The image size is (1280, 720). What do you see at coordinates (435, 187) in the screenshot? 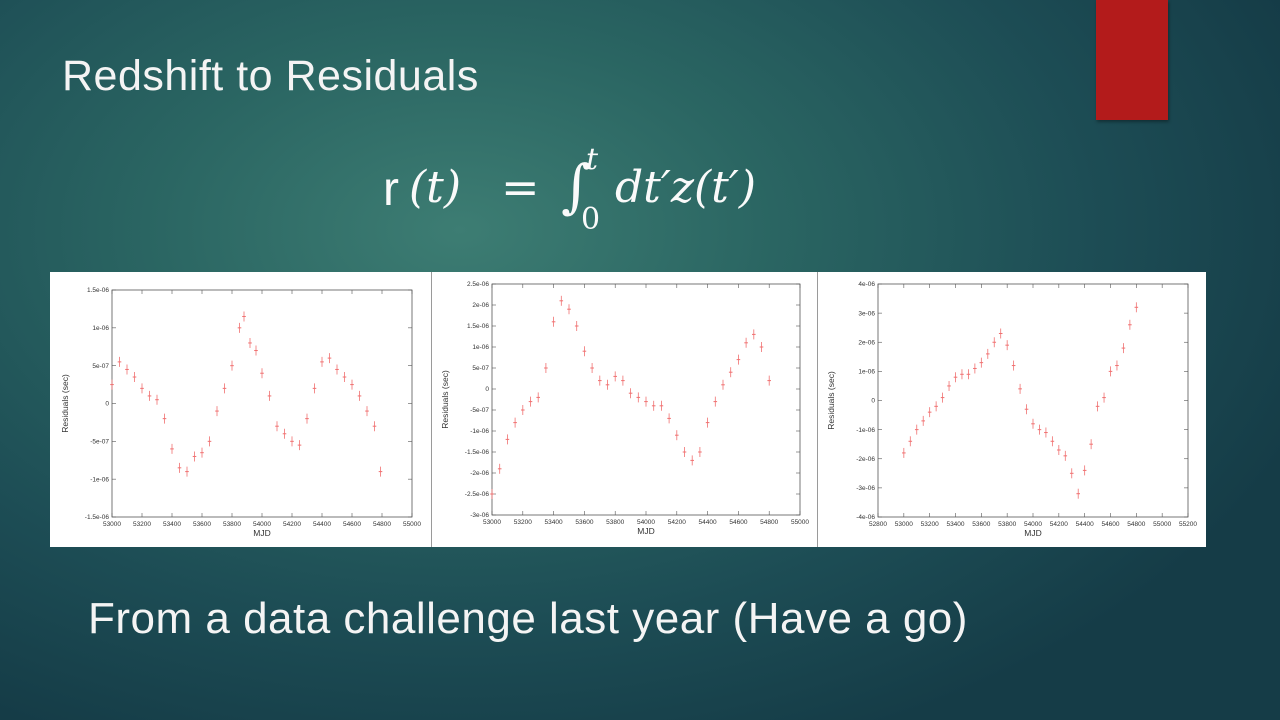
I see `formula-lhs-arg: (t)` at bounding box center [435, 187].